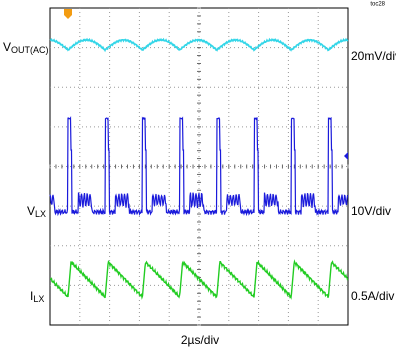 This screenshot has height=351, width=396. I want to click on time-scale: 2µs/div, so click(200, 340).